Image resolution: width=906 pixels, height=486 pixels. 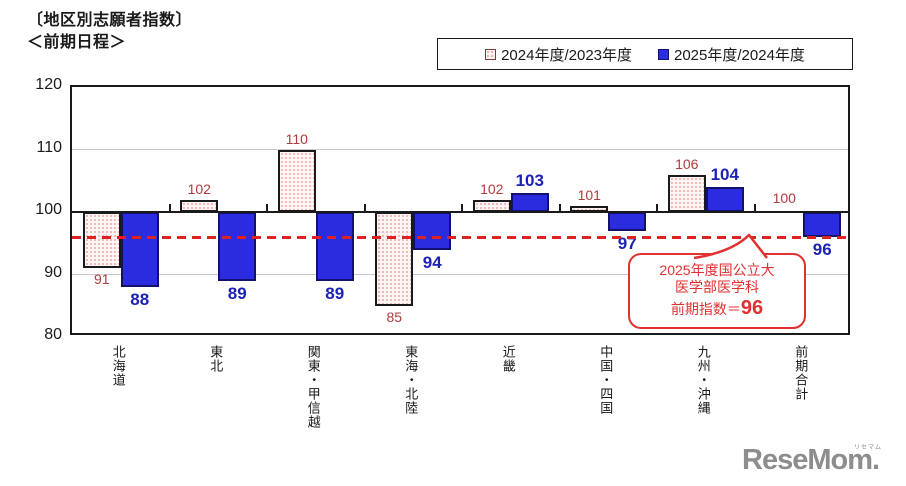 What do you see at coordinates (508, 359) in the screenshot?
I see `x-axis-label-4: 近畿` at bounding box center [508, 359].